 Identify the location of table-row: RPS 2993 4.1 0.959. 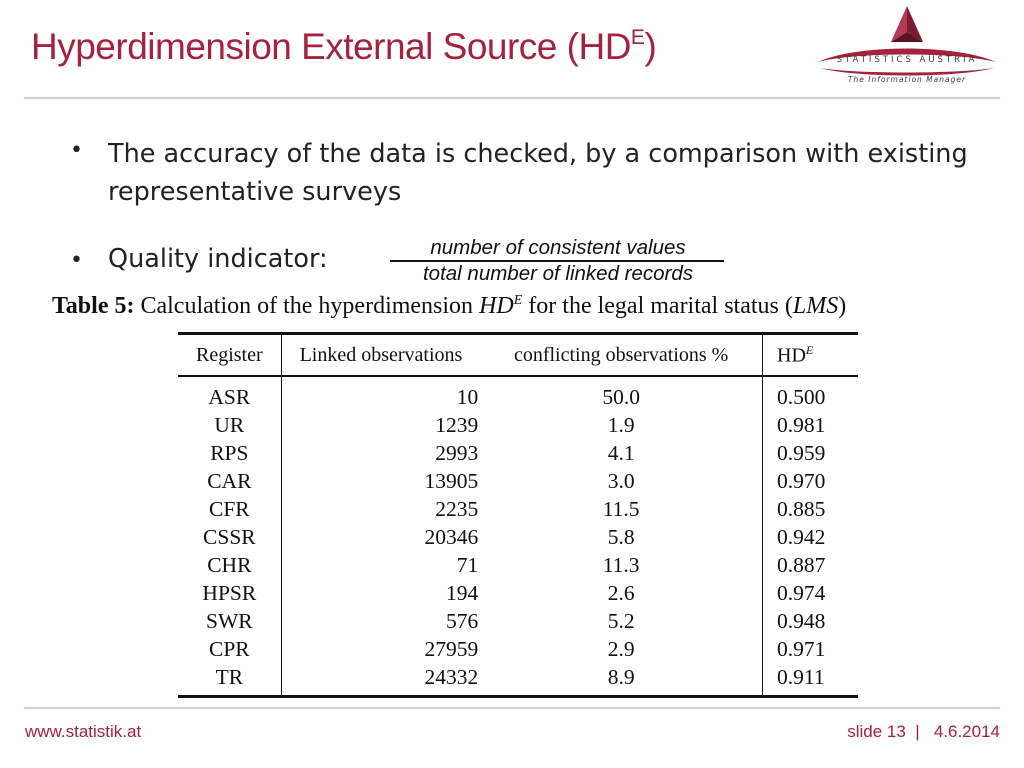
(518, 453).